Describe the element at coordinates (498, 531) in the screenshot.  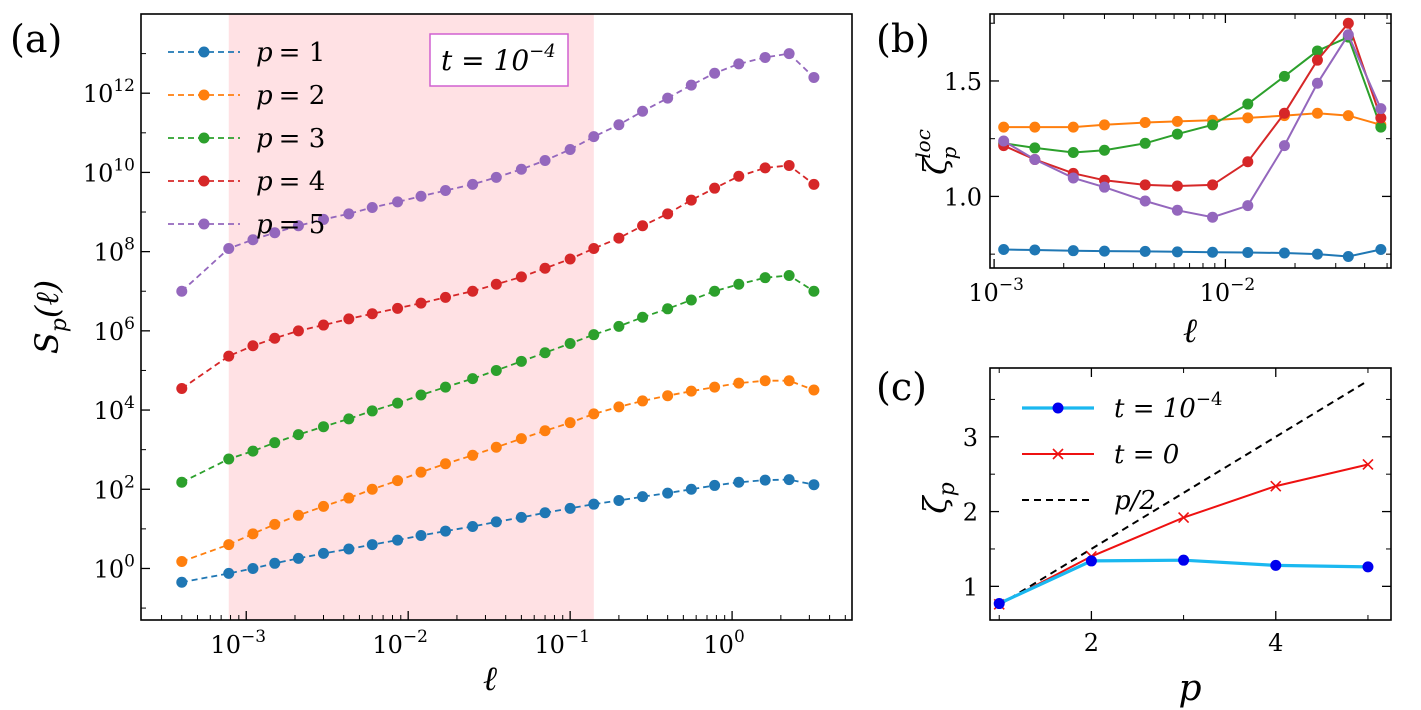
I see `series-p1` at that location.